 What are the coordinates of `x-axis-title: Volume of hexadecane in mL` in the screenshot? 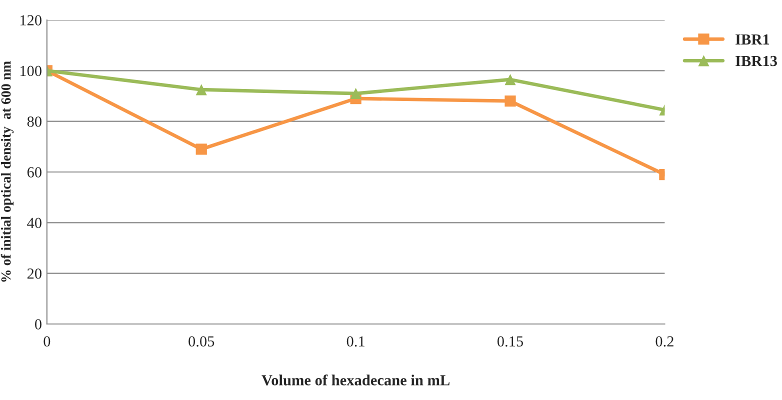 It's located at (356, 380).